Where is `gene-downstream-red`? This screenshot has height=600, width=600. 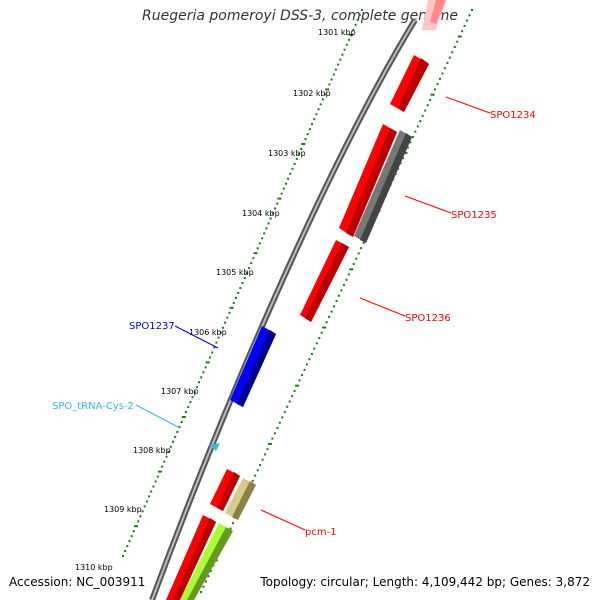 gene-downstream-red is located at coordinates (191, 557).